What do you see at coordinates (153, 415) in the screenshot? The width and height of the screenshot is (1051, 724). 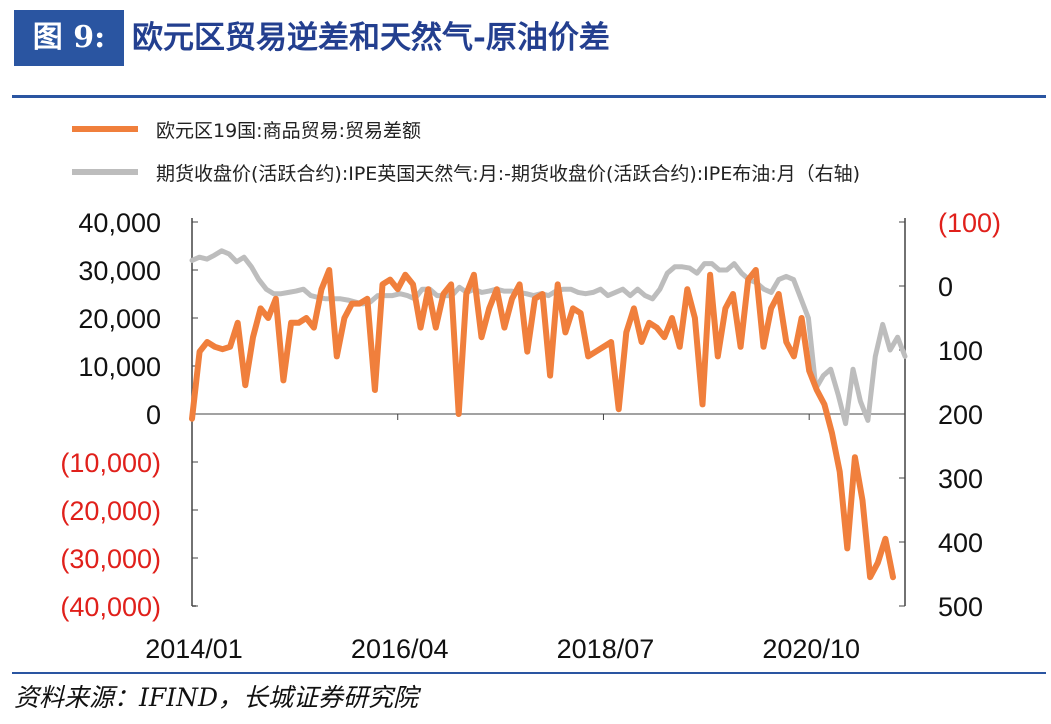 I see `left-tick-label: 0` at bounding box center [153, 415].